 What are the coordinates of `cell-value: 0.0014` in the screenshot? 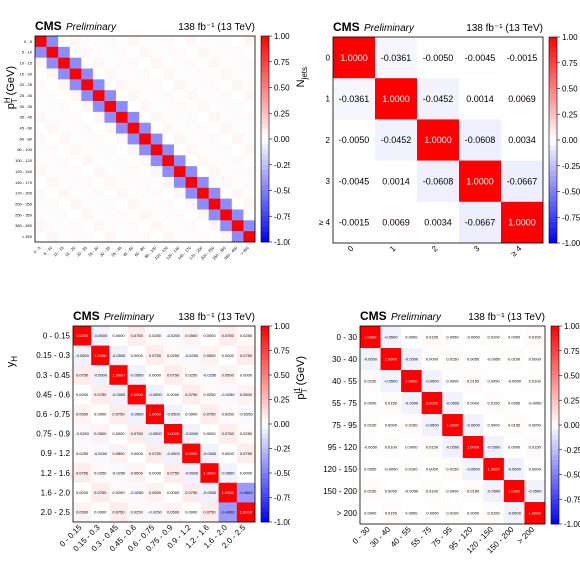 It's located at (396, 181).